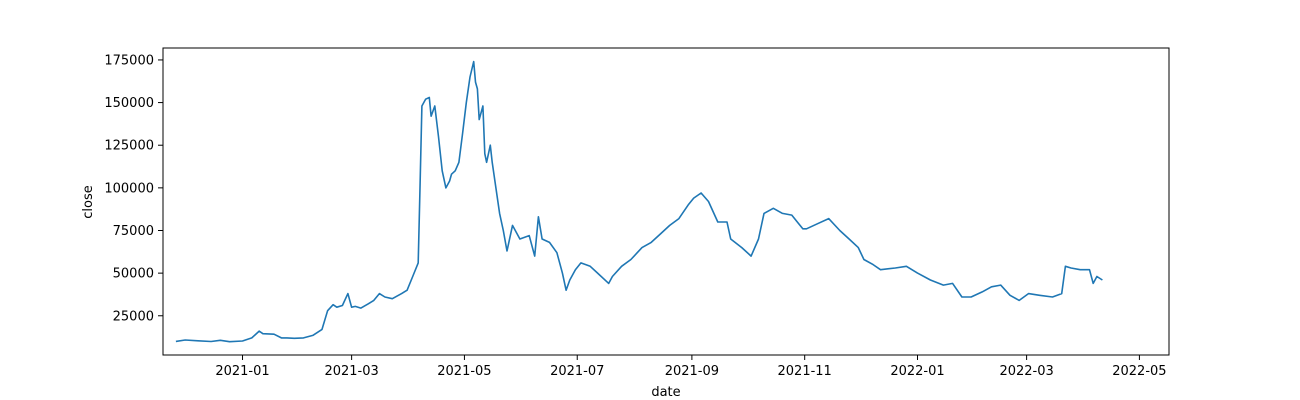  I want to click on x-tick-label: 2022-05, so click(1139, 371).